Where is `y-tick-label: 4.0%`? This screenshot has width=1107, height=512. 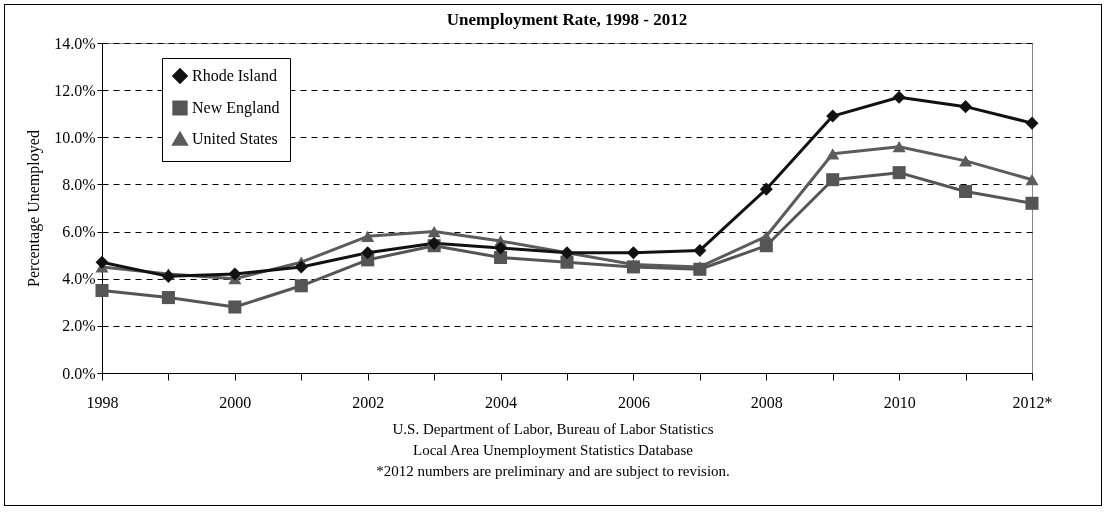
y-tick-label: 4.0% is located at coordinates (79, 279).